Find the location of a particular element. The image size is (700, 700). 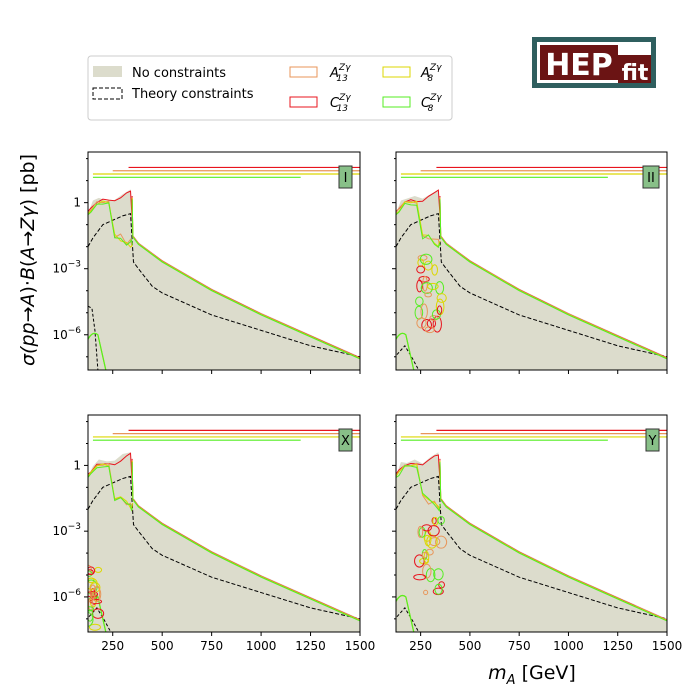

x-tick-label: 1250 is located at coordinates (310, 646).